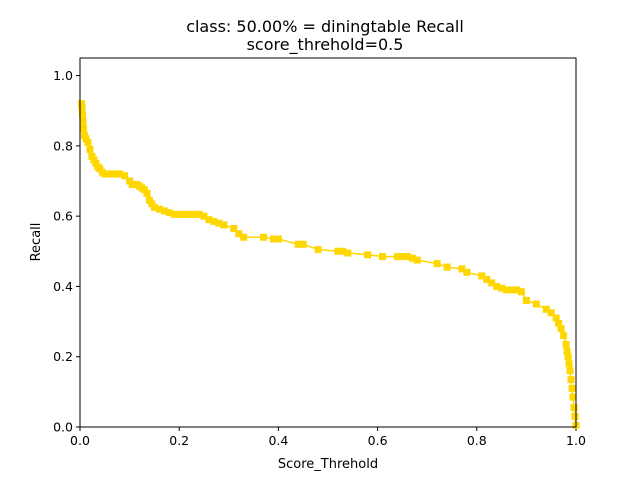 The height and width of the screenshot is (480, 640). I want to click on y-tick-label: 0.2, so click(63, 356).